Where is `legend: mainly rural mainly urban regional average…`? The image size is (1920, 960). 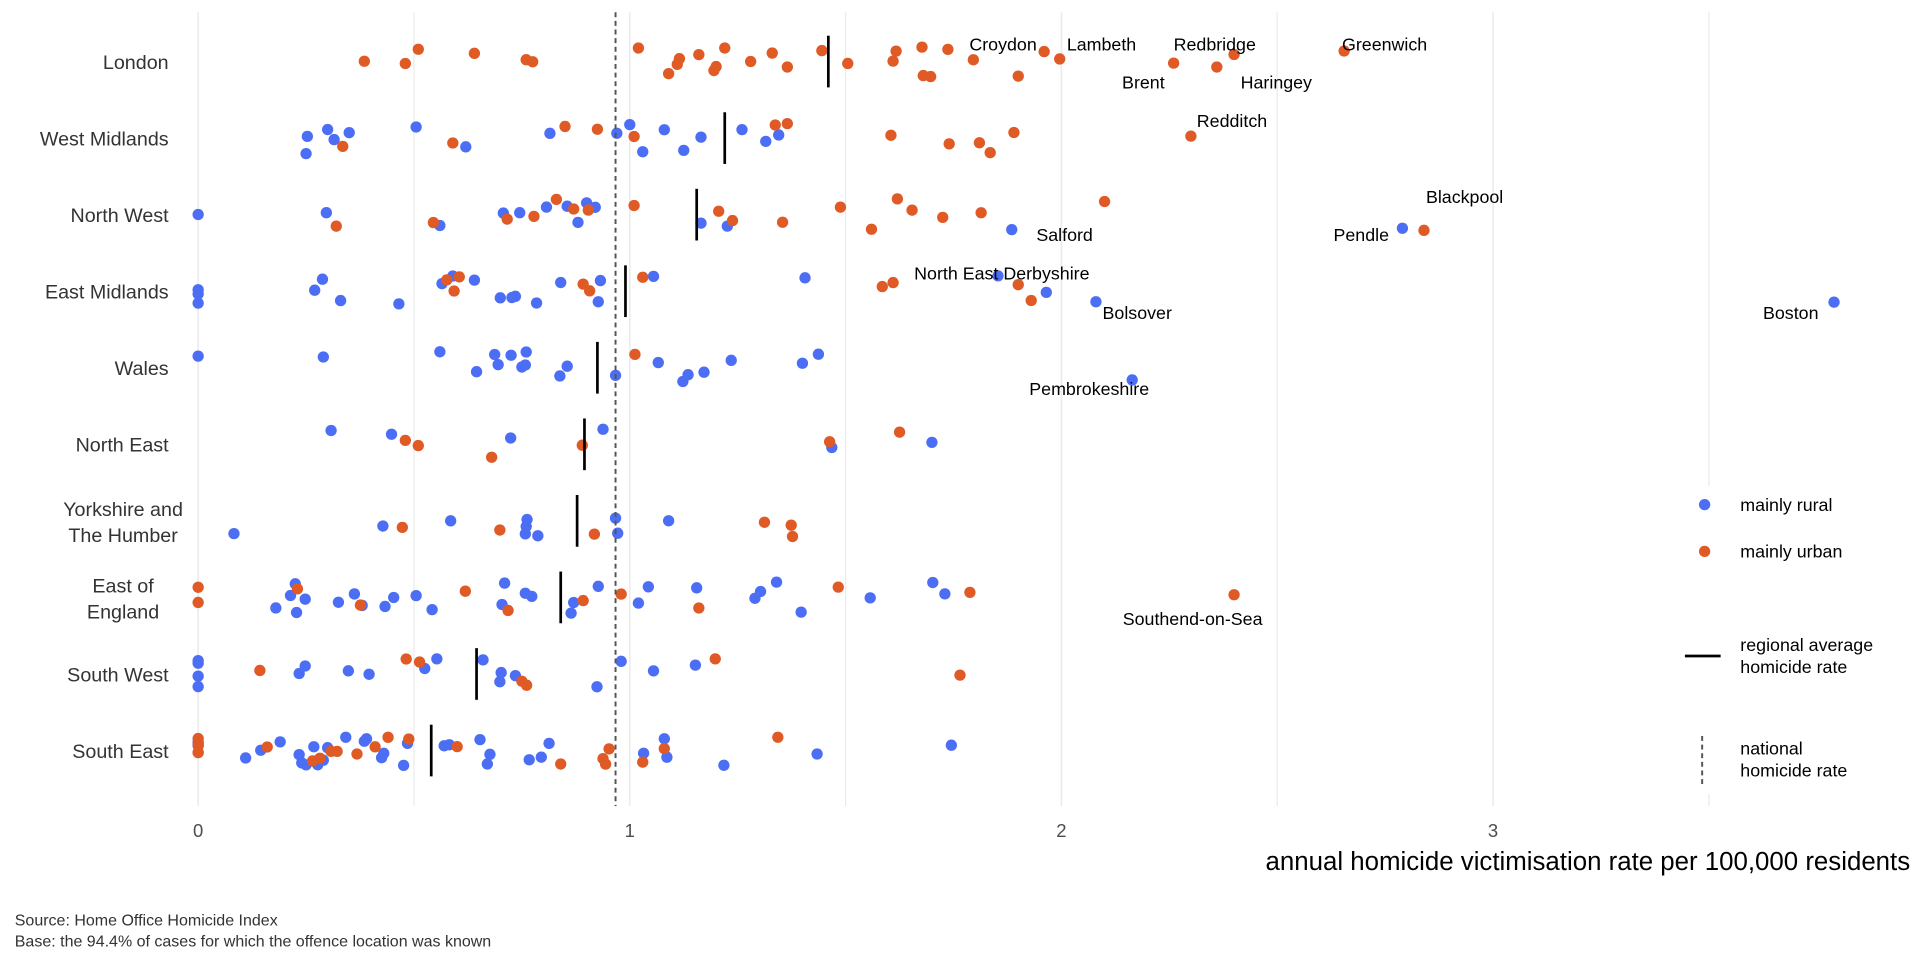 legend: mainly rural mainly urban regional average… is located at coordinates (1776, 640).